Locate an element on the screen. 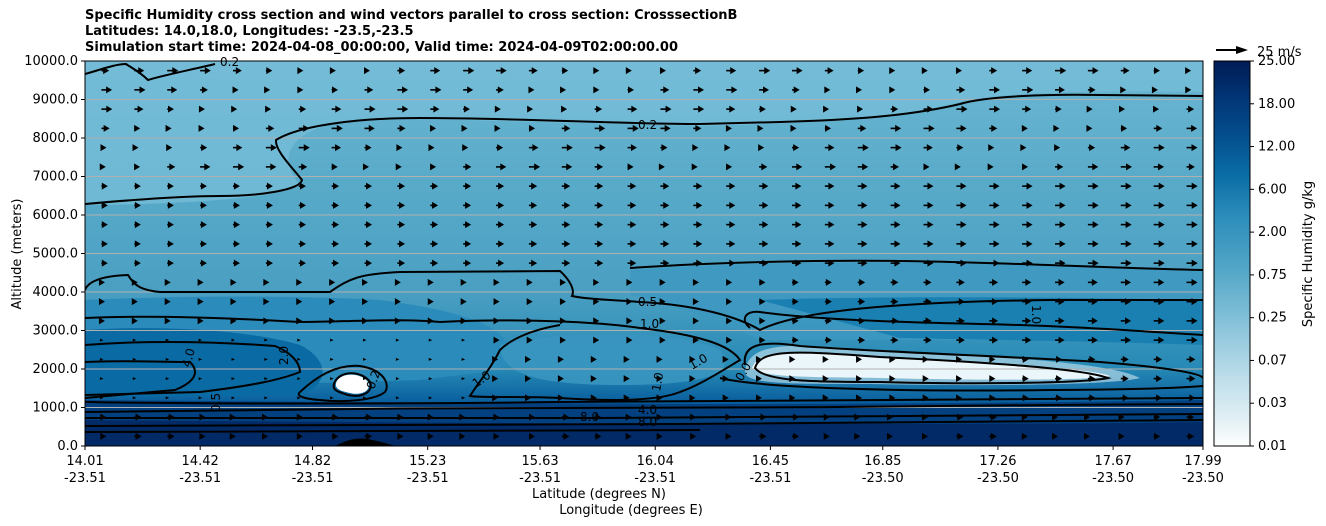 The width and height of the screenshot is (1326, 526). x-tick-label-lon: -23.51 is located at coordinates (313, 478).